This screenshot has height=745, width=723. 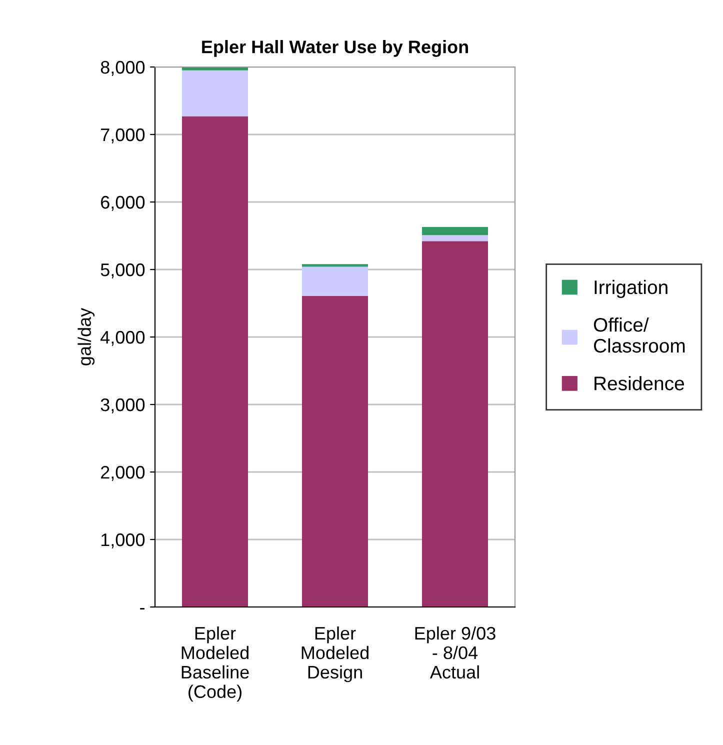 What do you see at coordinates (455, 652) in the screenshot?
I see `x-tick-label: Epler 9/03 - 8/04 Actual` at bounding box center [455, 652].